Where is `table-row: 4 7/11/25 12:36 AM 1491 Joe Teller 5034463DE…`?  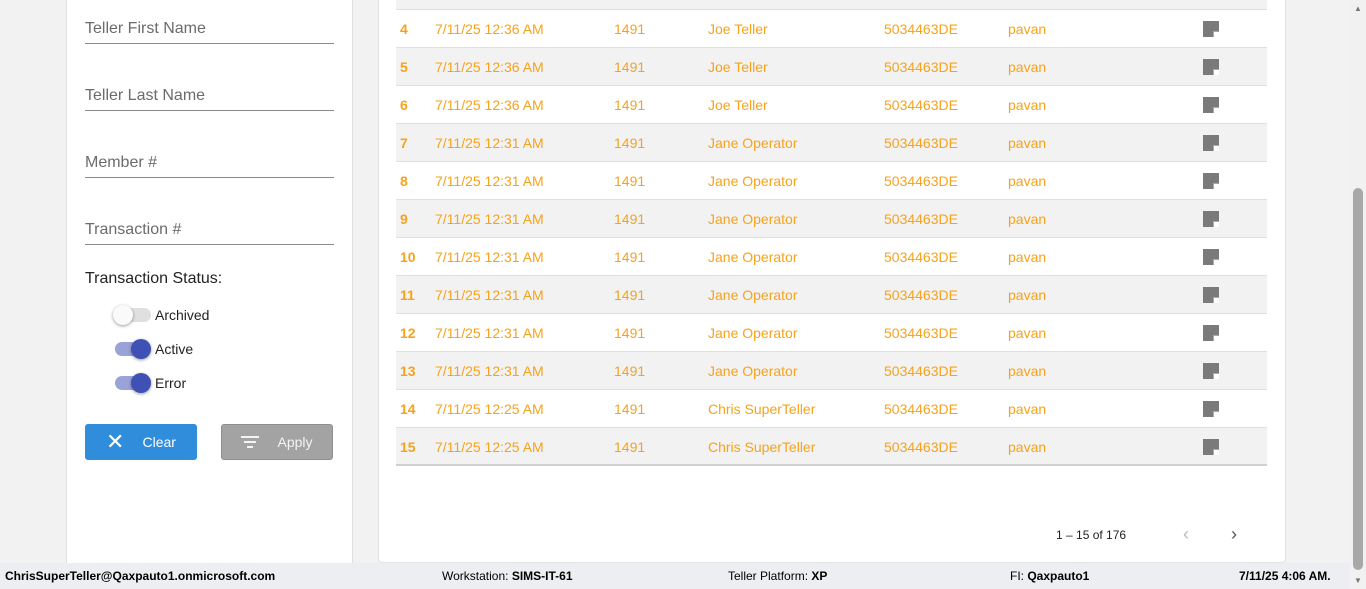
table-row: 4 7/11/25 12:36 AM 1491 Joe Teller 5034463DE… is located at coordinates (831, 29).